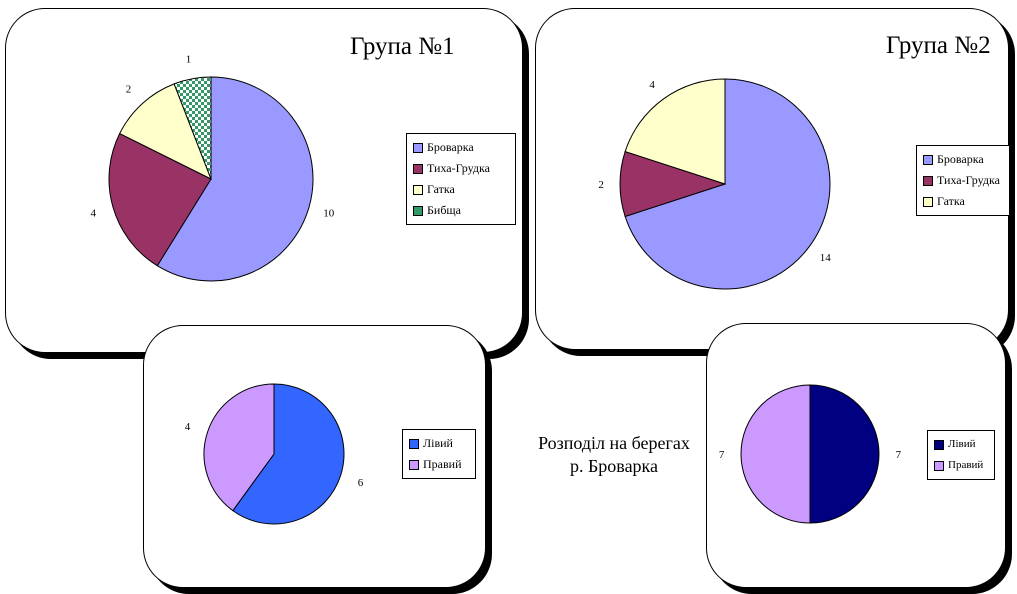 Image resolution: width=1017 pixels, height=594 pixels. I want to click on group1-pie-chart: 10 4 2 1, so click(213, 168).